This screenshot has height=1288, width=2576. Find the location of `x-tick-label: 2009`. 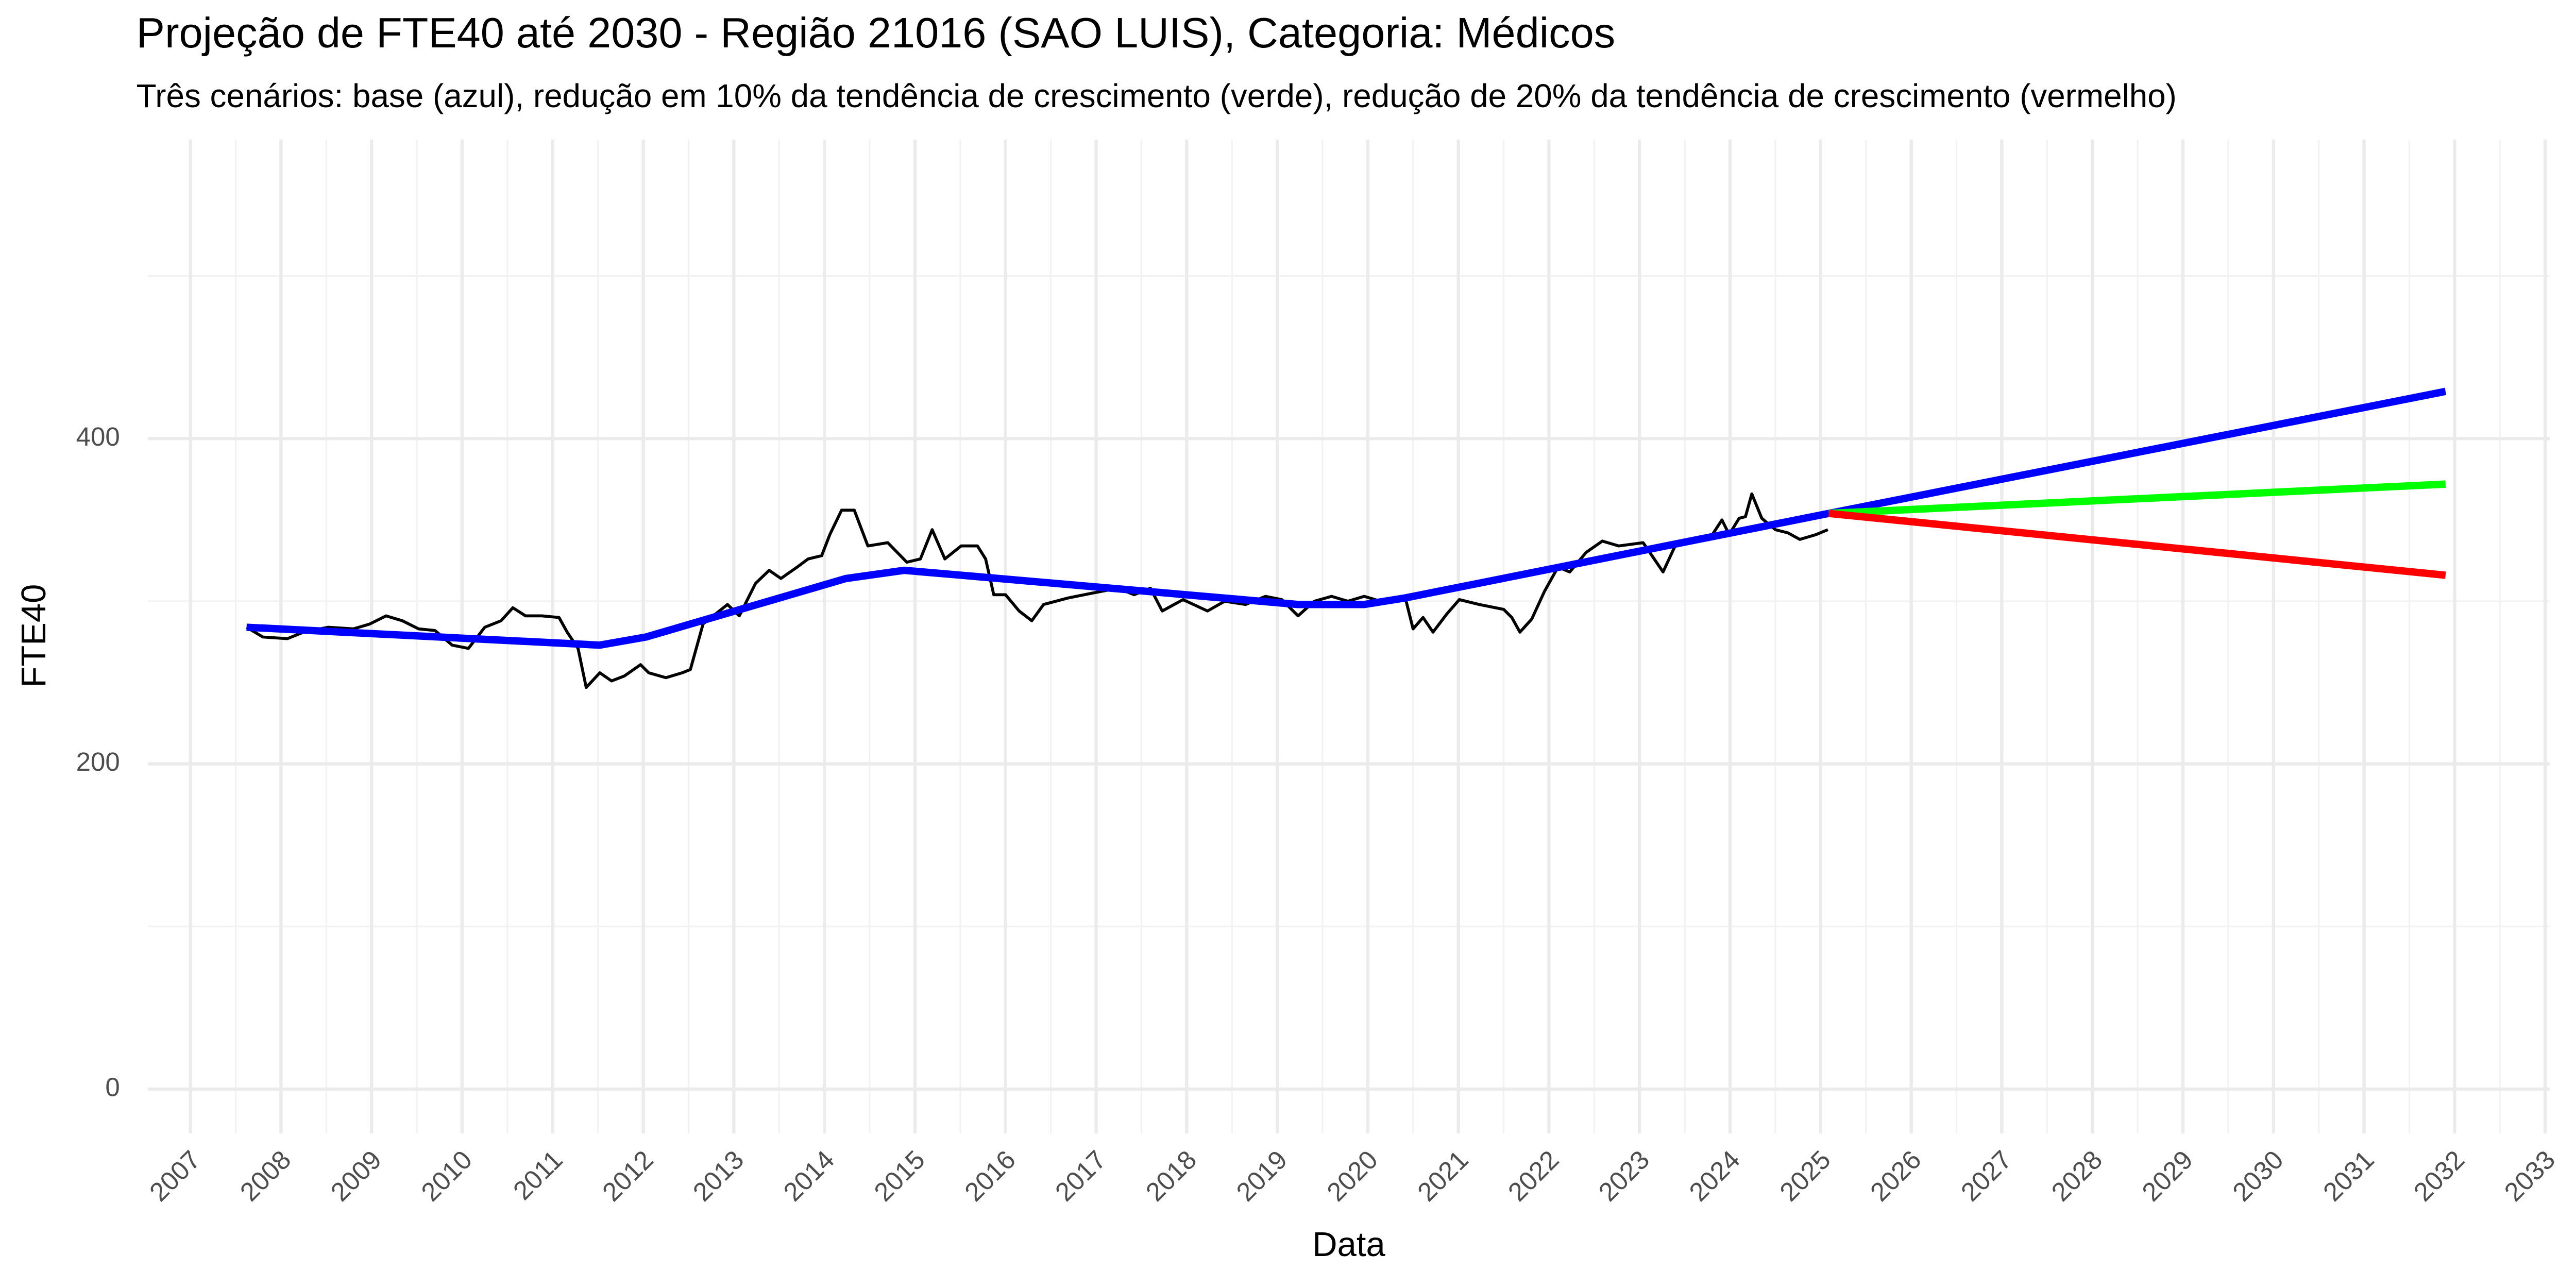

x-tick-label: 2009 is located at coordinates (356, 1176).